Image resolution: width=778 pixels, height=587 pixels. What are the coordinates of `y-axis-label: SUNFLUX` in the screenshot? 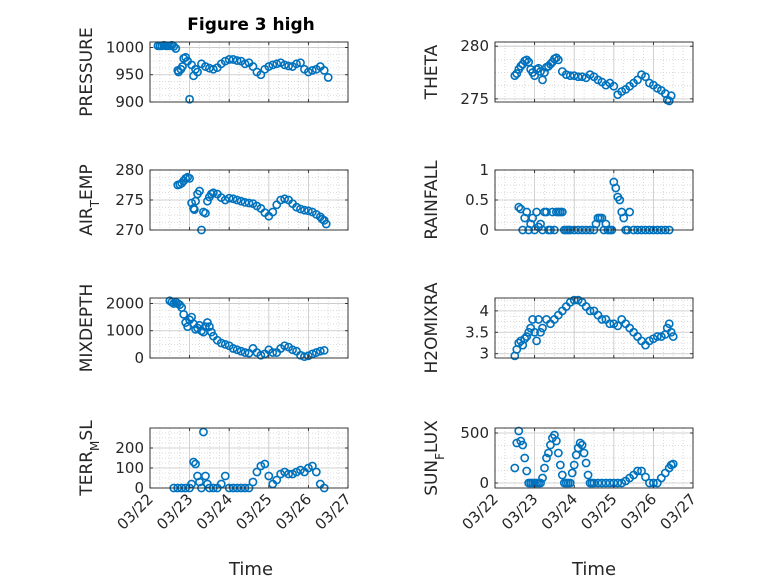 It's located at (434, 458).